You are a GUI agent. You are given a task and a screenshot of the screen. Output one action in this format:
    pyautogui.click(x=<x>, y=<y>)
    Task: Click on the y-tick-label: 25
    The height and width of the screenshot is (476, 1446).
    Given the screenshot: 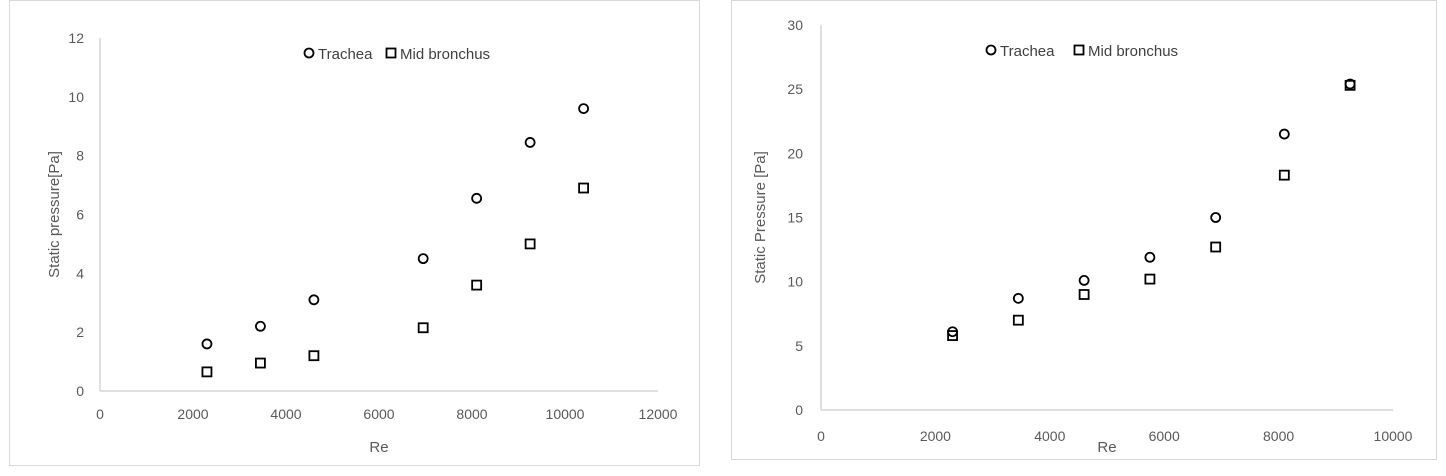 What is the action you would take?
    pyautogui.click(x=795, y=89)
    